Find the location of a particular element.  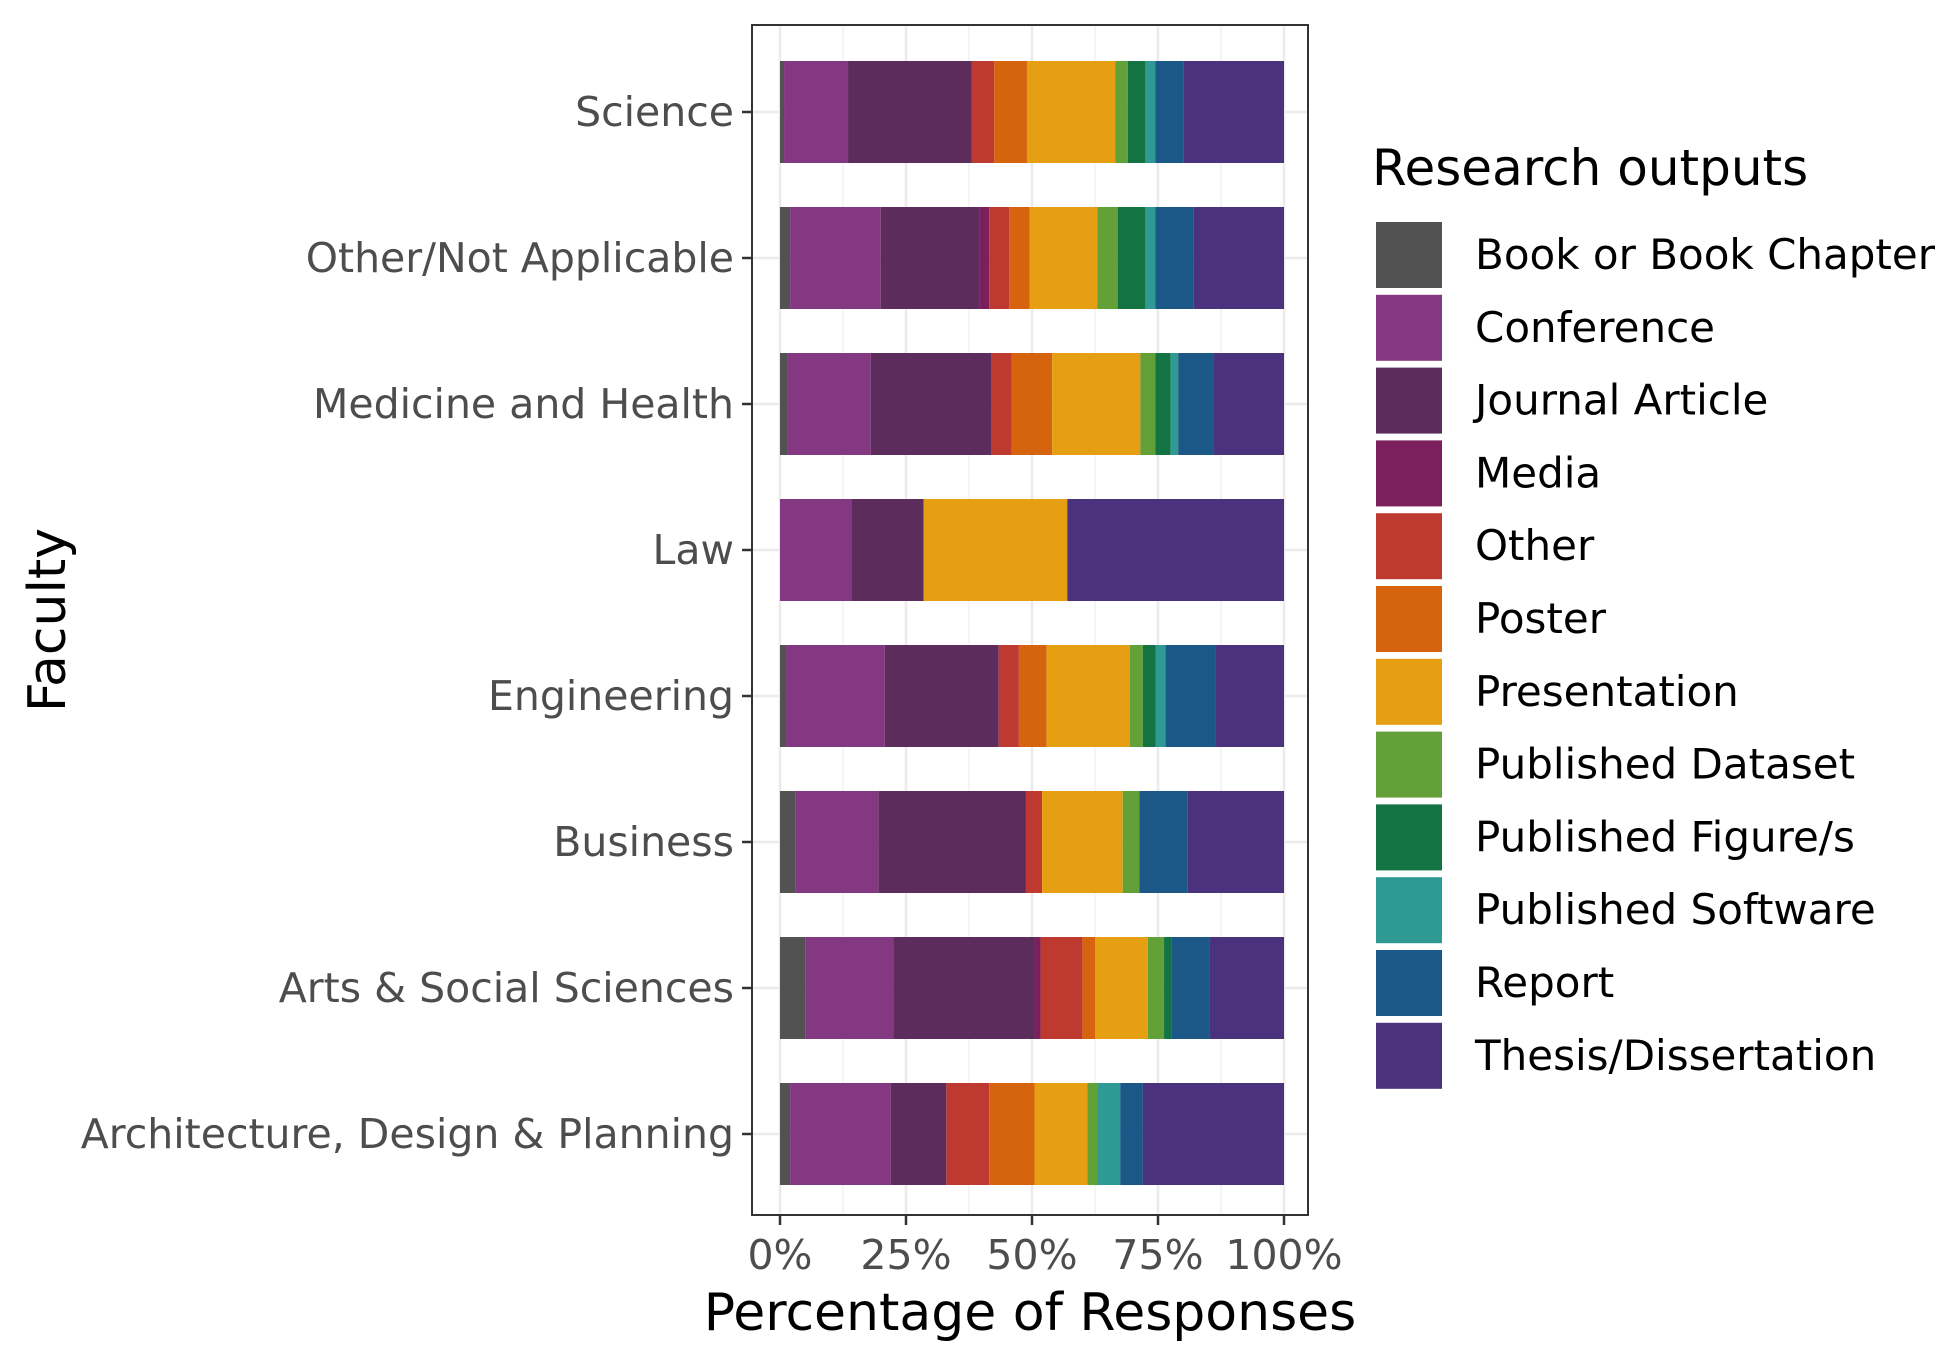

x-tick-label: 25% is located at coordinates (905, 1255).